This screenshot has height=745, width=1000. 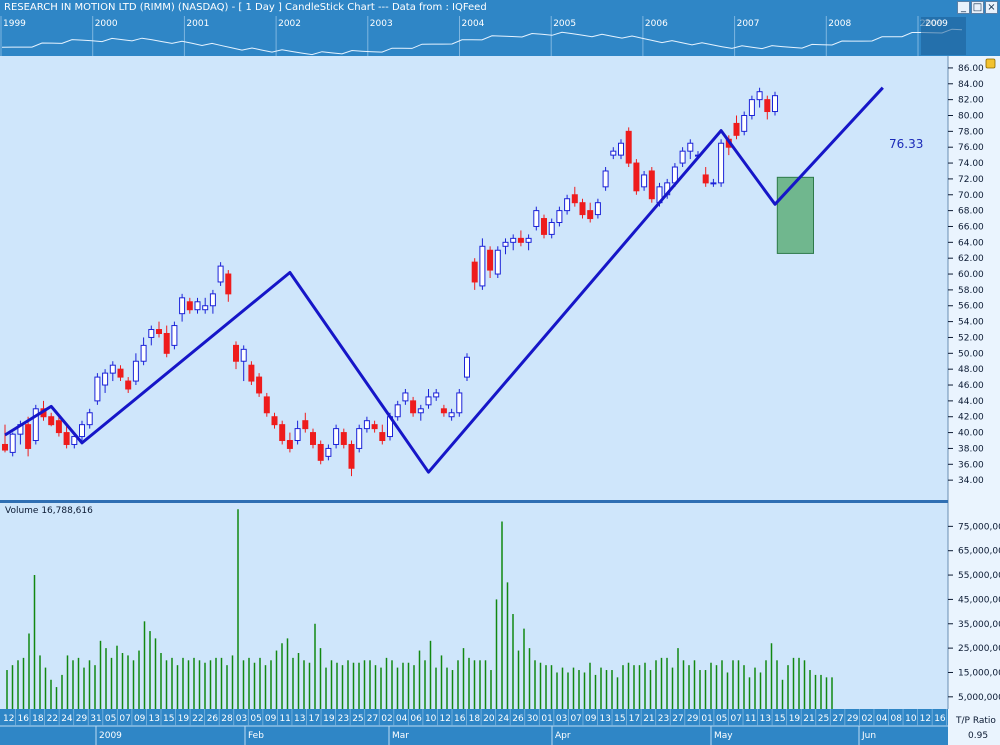 I want to click on lock-icon, so click(x=990, y=63).